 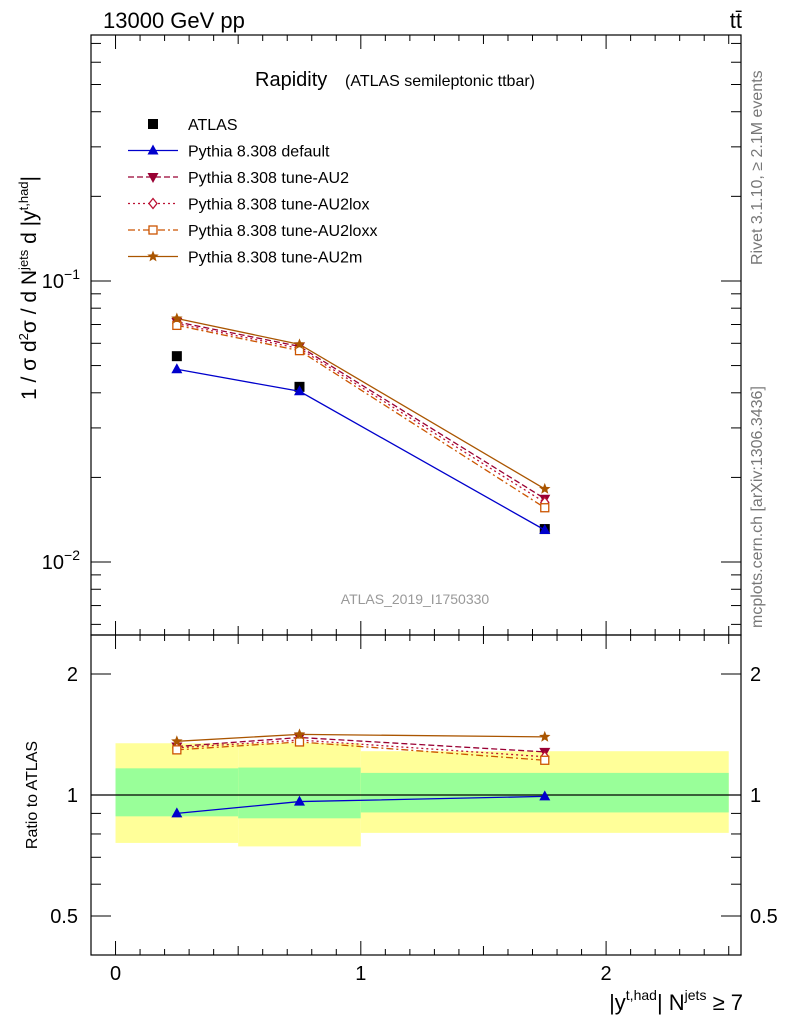 I want to click on legend-label-pythia-8-308-tune-au2: Pythia 8.308 tune-AU2, so click(x=268, y=178).